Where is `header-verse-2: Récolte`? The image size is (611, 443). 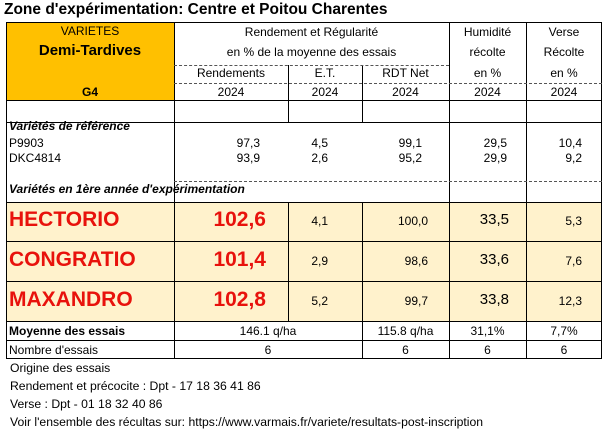 header-verse-2: Récolte is located at coordinates (564, 52).